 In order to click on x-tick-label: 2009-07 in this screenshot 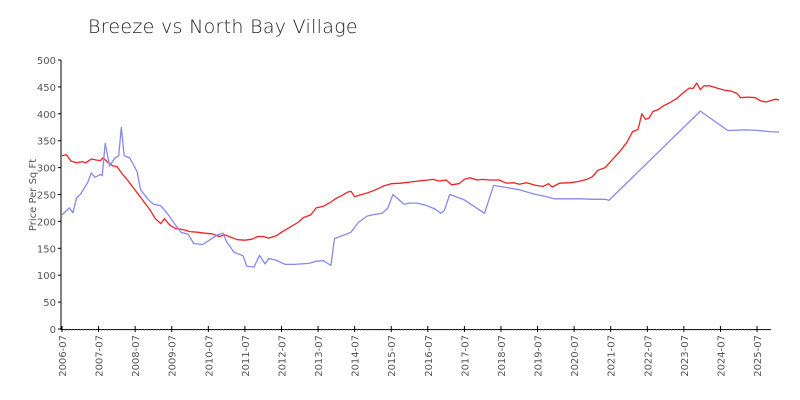, I will do `click(173, 356)`.